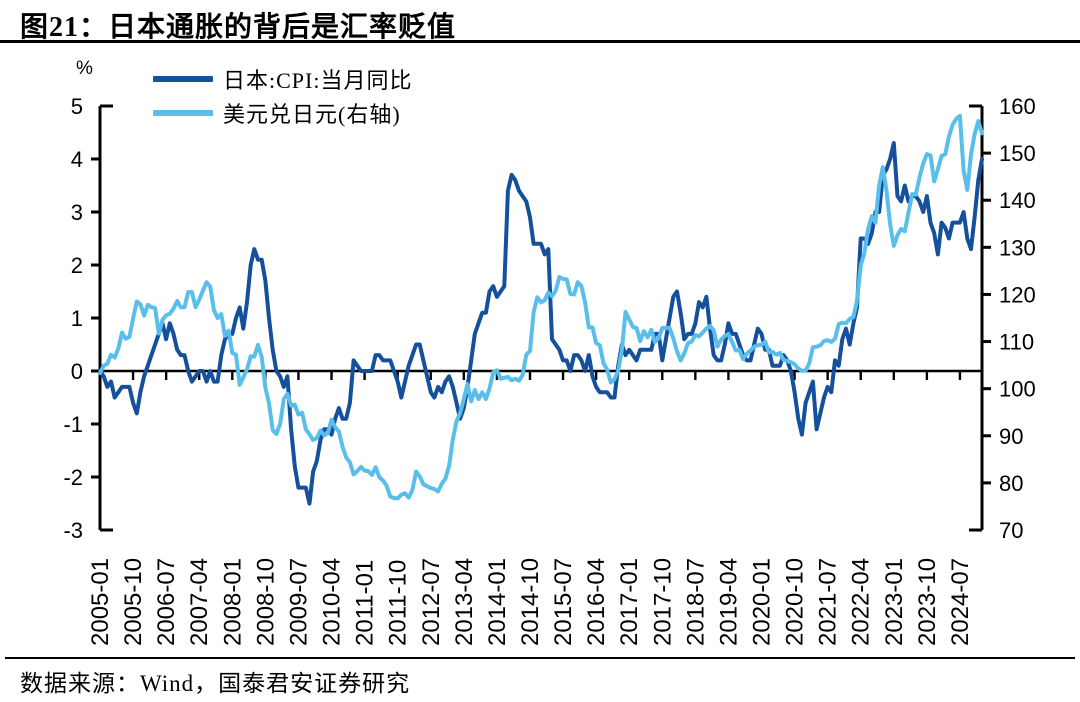 Image resolution: width=1080 pixels, height=702 pixels. What do you see at coordinates (77, 318) in the screenshot?
I see `left-axis-tick-label: 1` at bounding box center [77, 318].